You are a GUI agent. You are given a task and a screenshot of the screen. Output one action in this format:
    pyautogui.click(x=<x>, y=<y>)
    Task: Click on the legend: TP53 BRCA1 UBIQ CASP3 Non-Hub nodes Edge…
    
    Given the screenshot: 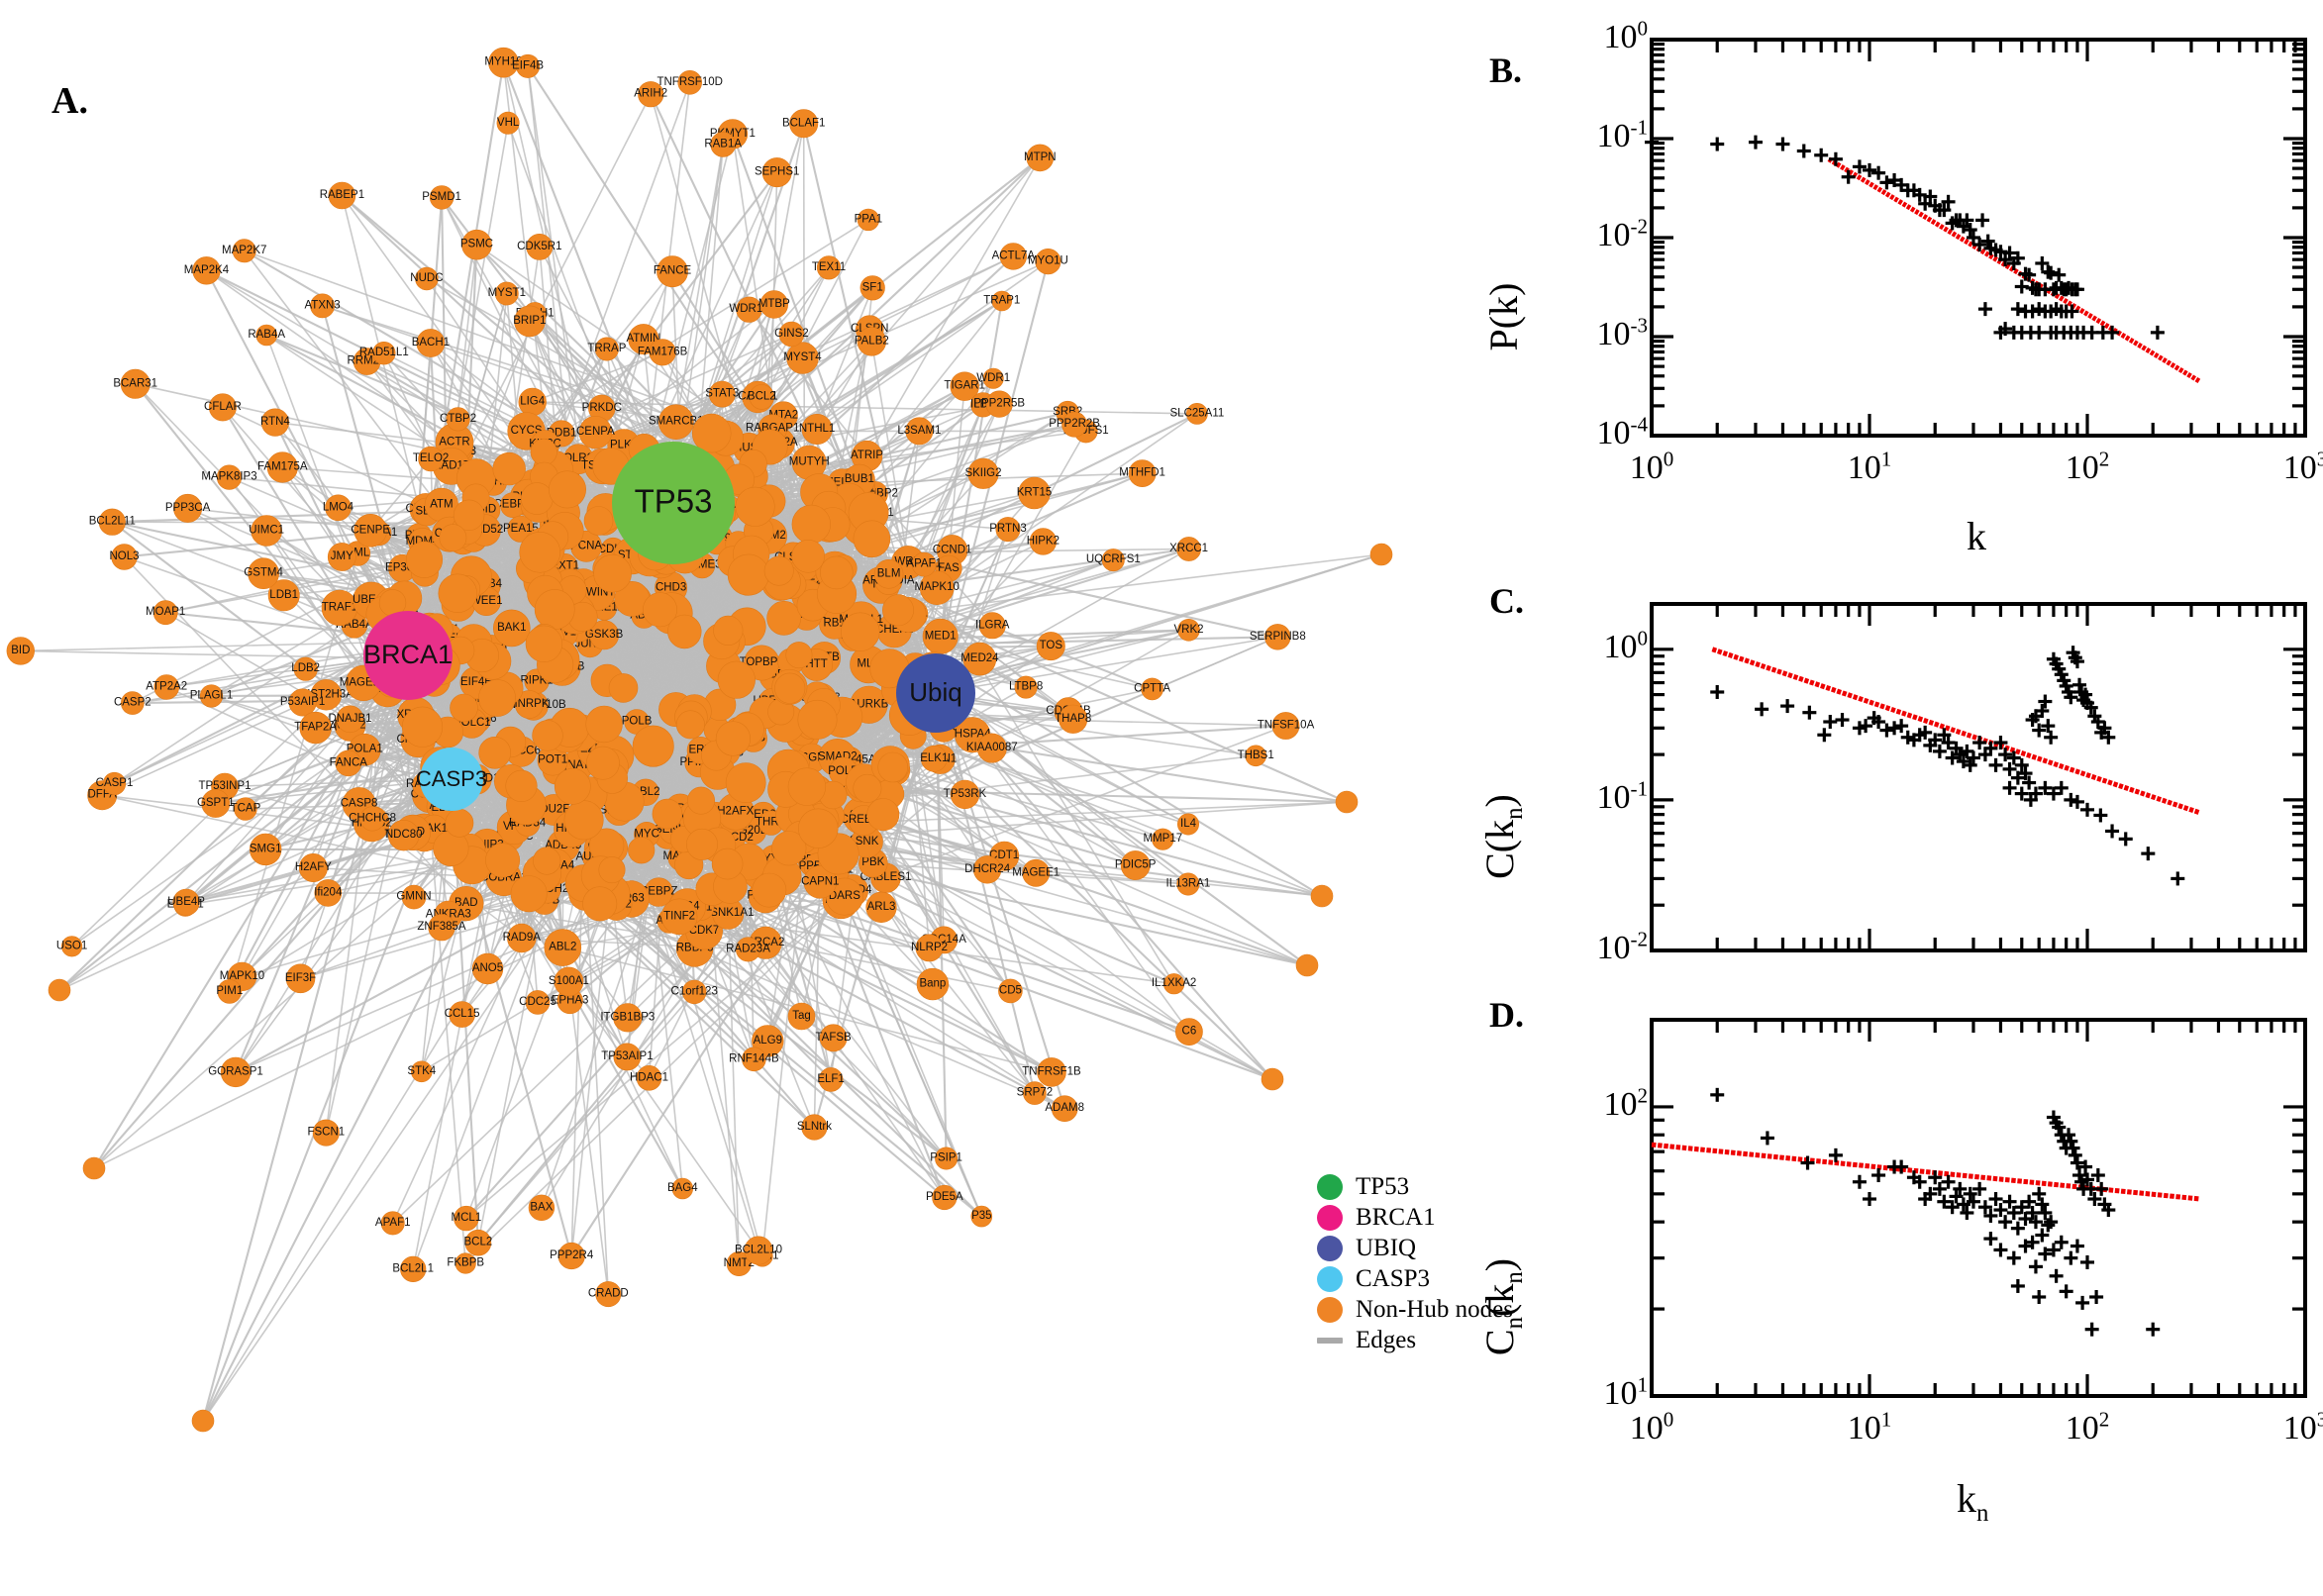 What is the action you would take?
    pyautogui.click(x=1415, y=1263)
    